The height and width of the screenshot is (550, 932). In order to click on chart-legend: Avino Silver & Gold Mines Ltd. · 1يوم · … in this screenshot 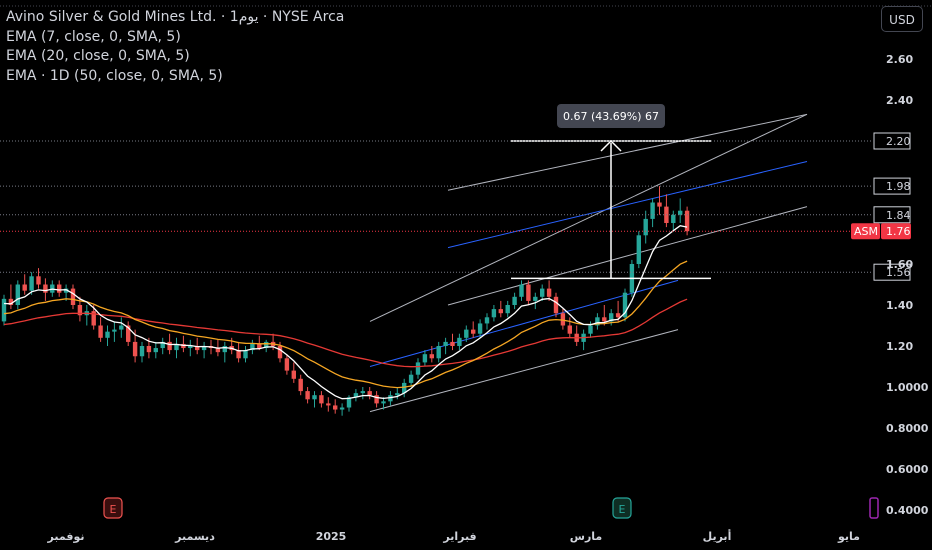, I will do `click(175, 47)`.